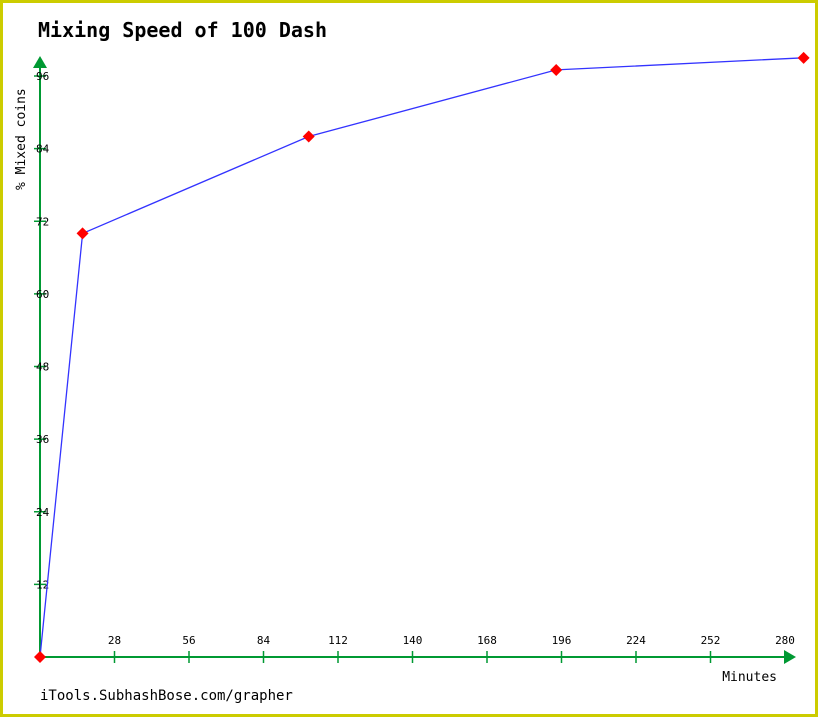 The width and height of the screenshot is (818, 717). What do you see at coordinates (264, 640) in the screenshot?
I see `x-tick-label-2: 84` at bounding box center [264, 640].